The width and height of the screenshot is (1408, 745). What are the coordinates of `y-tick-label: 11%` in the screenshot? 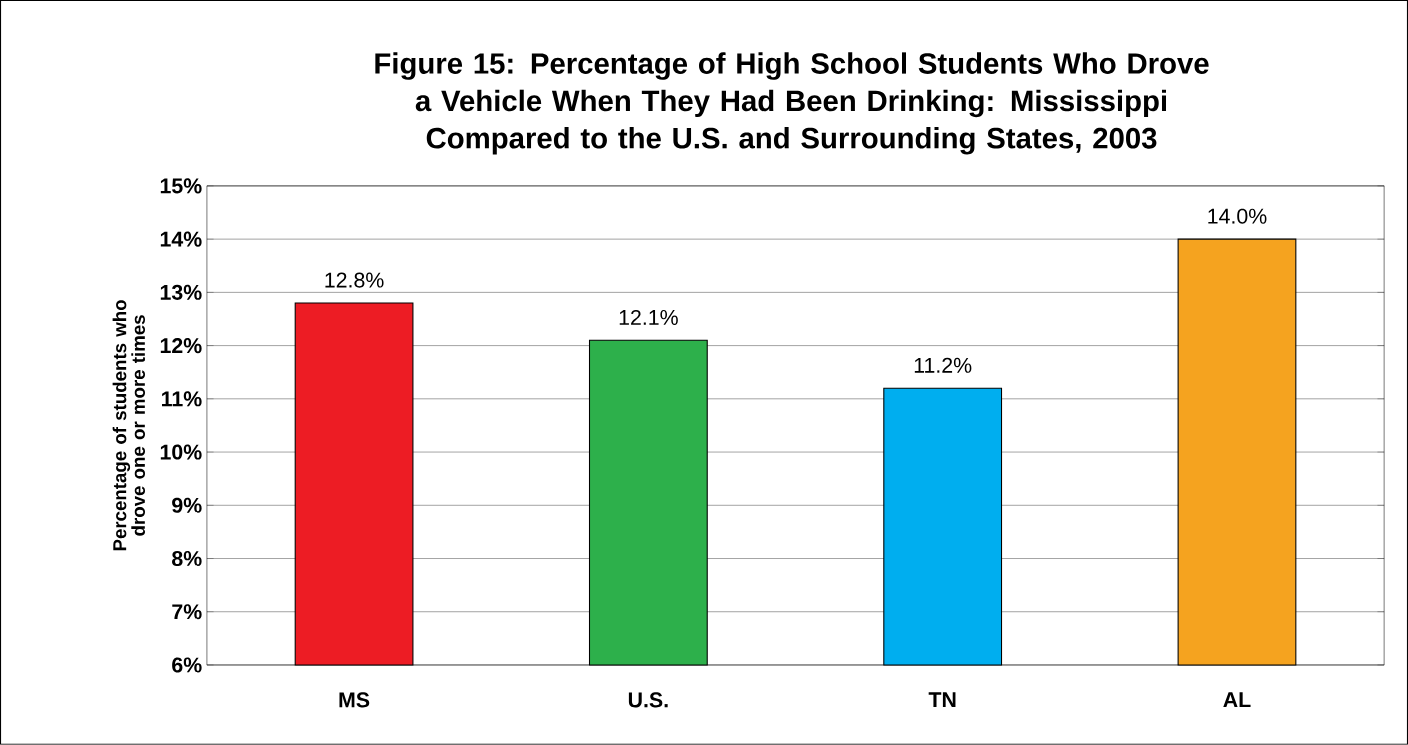 It's located at (182, 399).